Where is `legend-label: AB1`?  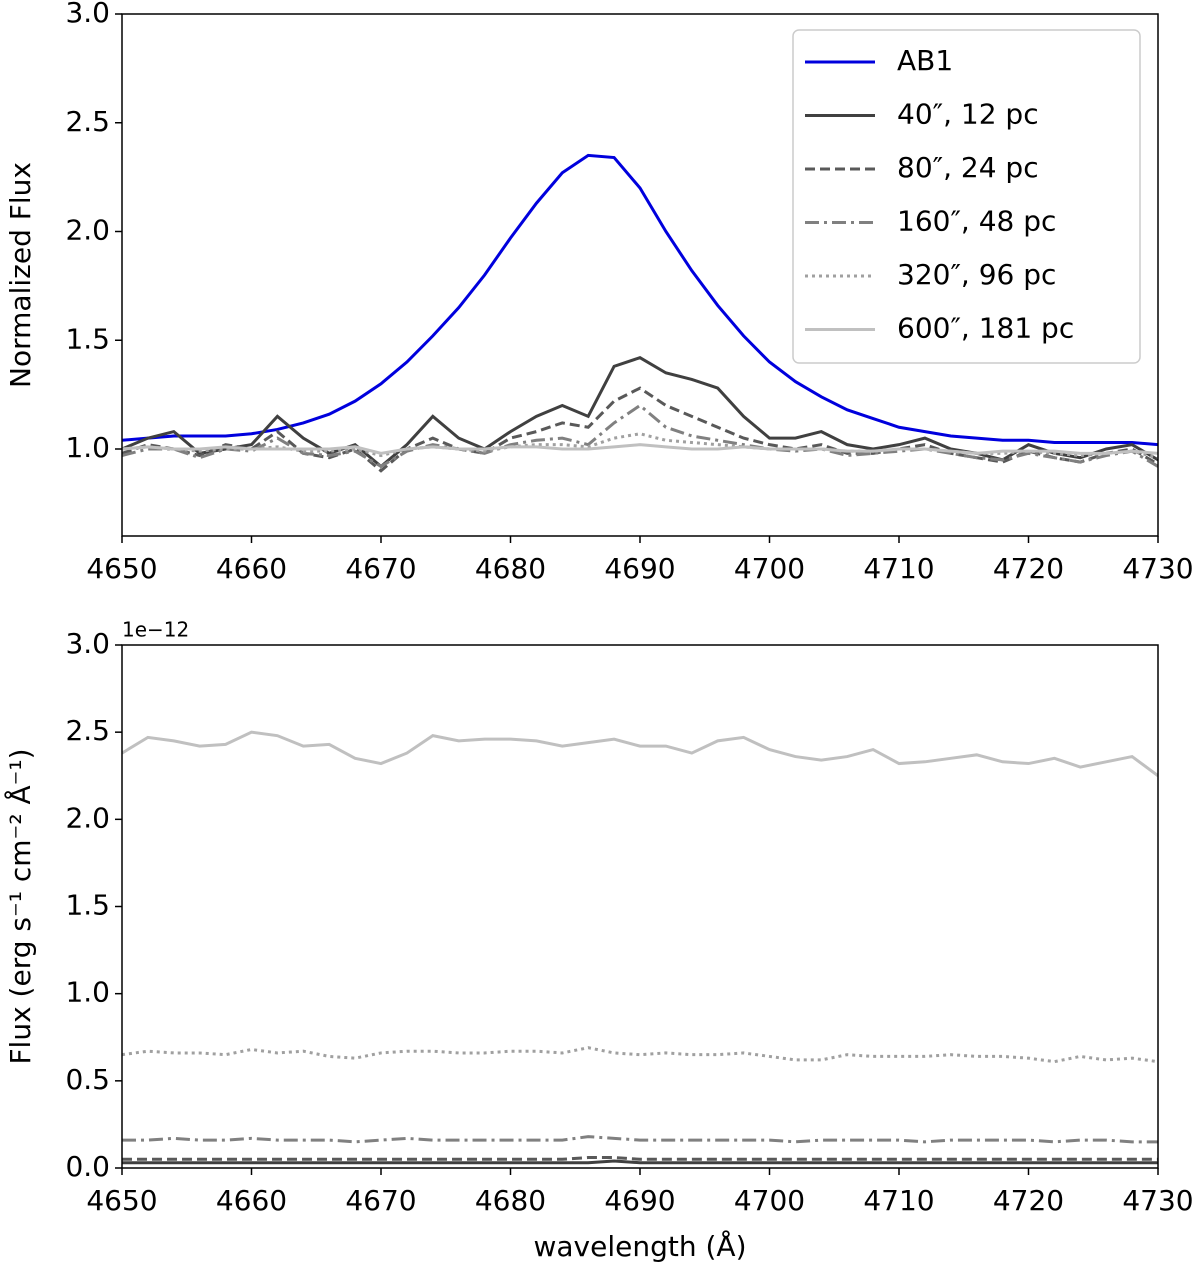
legend-label: AB1 is located at coordinates (925, 60).